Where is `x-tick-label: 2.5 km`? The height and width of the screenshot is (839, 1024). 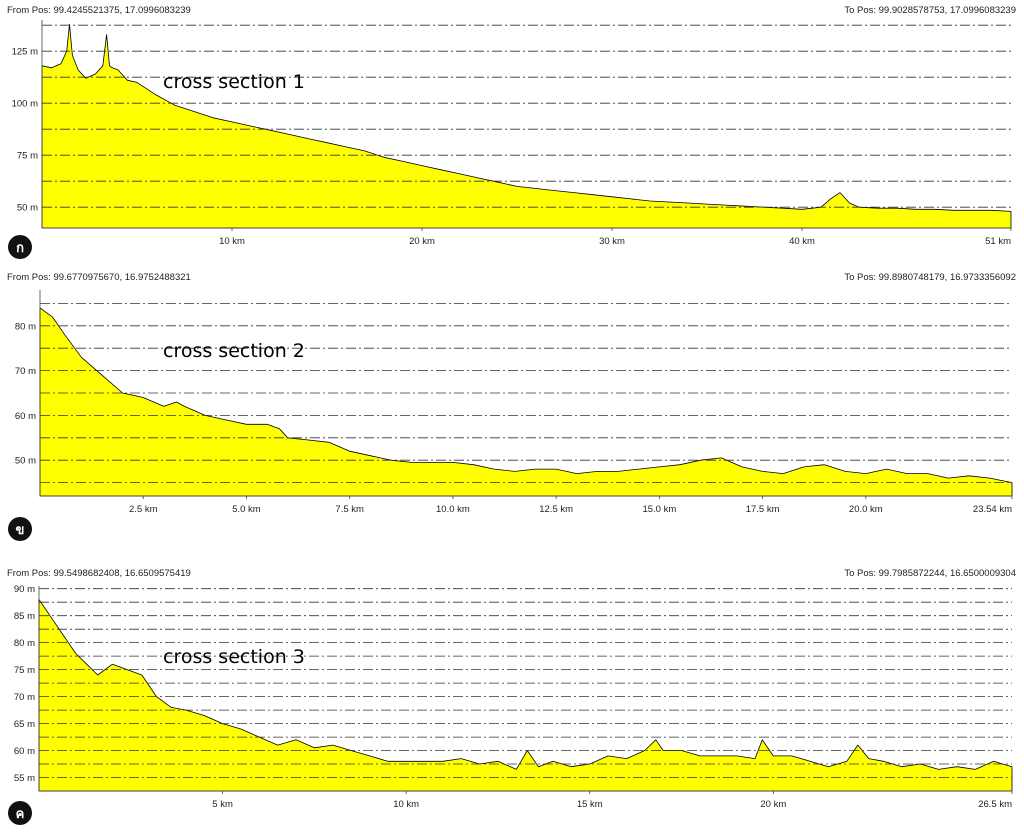
x-tick-label: 2.5 km is located at coordinates (143, 509).